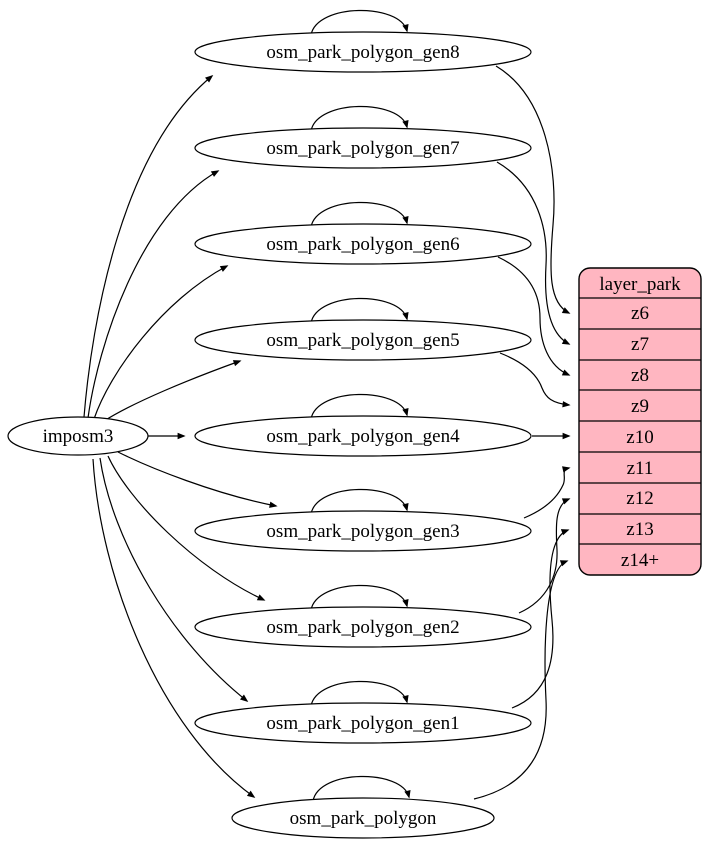 The image size is (707, 851). I want to click on self-loop-gen3, so click(359, 501).